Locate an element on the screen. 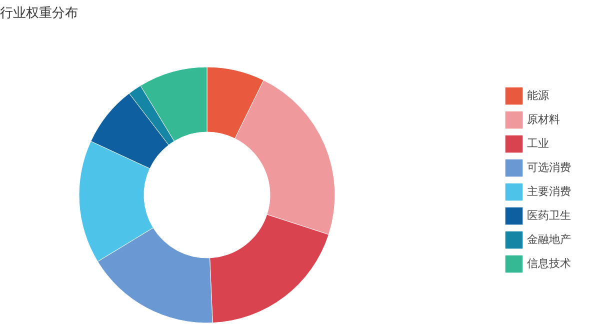  legend-label: 可选消费 is located at coordinates (549, 167).